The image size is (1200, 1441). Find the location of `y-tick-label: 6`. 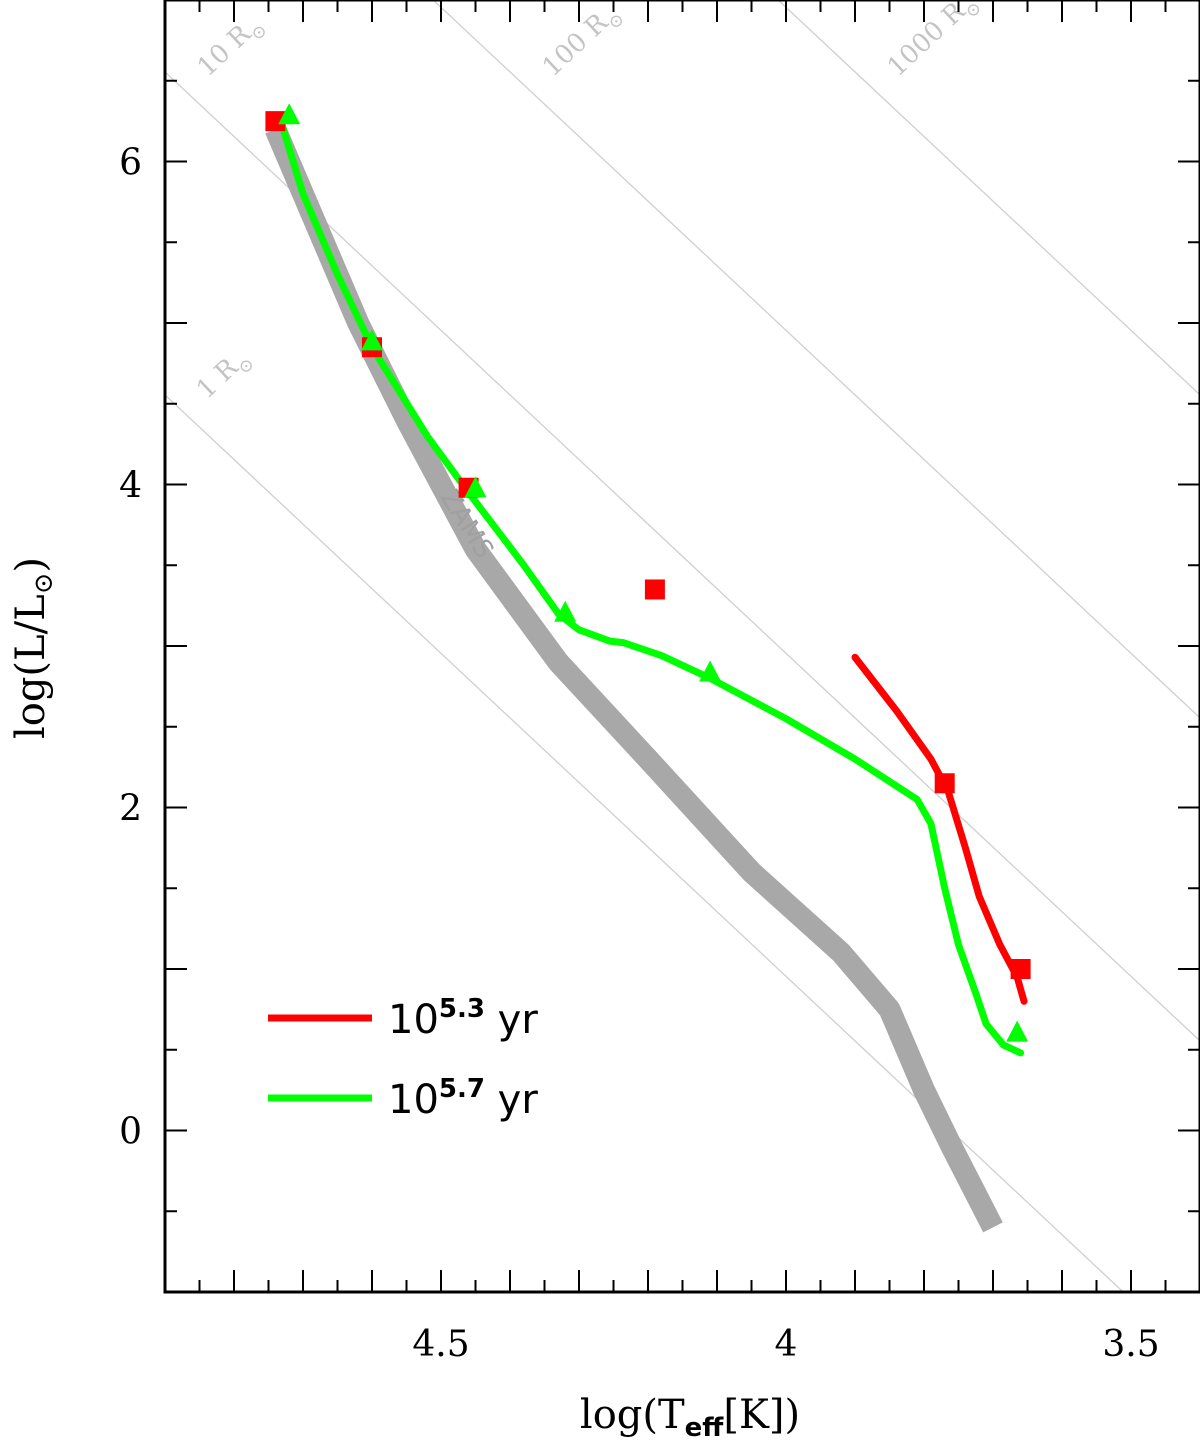

y-tick-label: 6 is located at coordinates (130, 163).